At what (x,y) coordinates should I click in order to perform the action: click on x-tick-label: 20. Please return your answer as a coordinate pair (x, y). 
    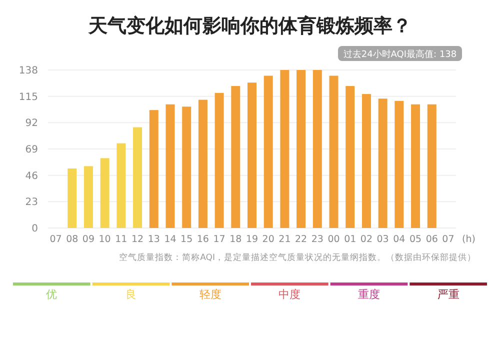
    Looking at the image, I should click on (268, 239).